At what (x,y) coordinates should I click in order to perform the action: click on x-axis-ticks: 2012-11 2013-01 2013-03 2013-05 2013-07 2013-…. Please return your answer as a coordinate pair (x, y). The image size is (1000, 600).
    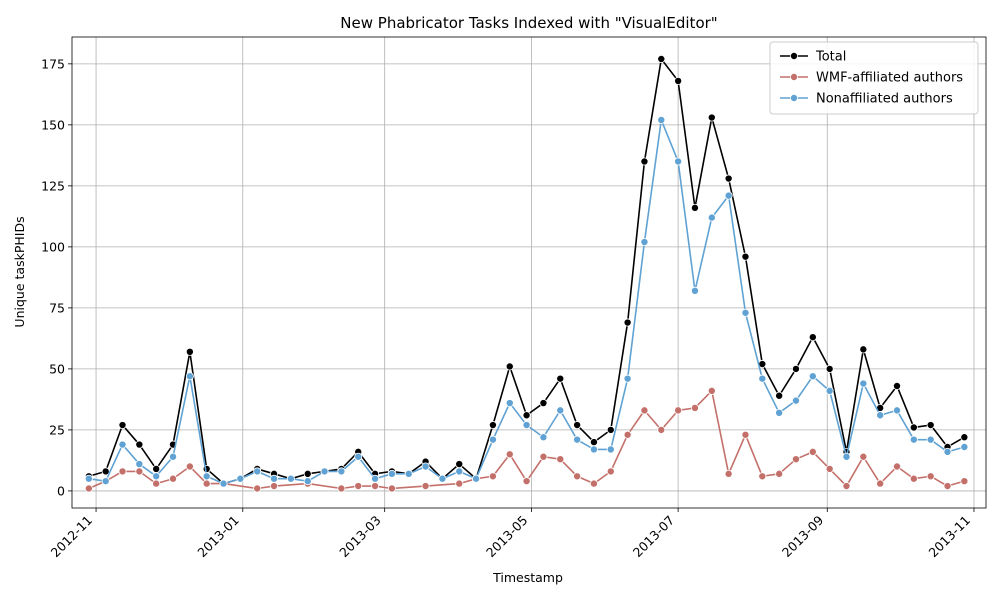
    Looking at the image, I should click on (511, 534).